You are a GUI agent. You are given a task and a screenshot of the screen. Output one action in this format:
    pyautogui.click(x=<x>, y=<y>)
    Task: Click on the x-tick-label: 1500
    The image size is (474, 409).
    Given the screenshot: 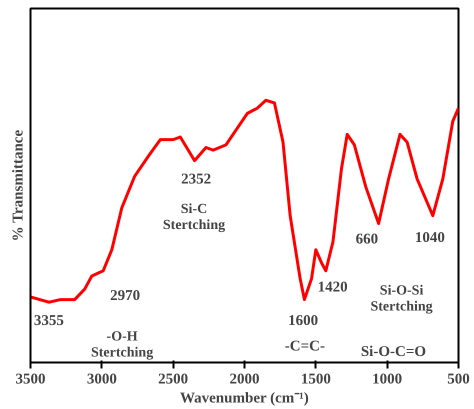 What is the action you would take?
    pyautogui.click(x=315, y=380)
    